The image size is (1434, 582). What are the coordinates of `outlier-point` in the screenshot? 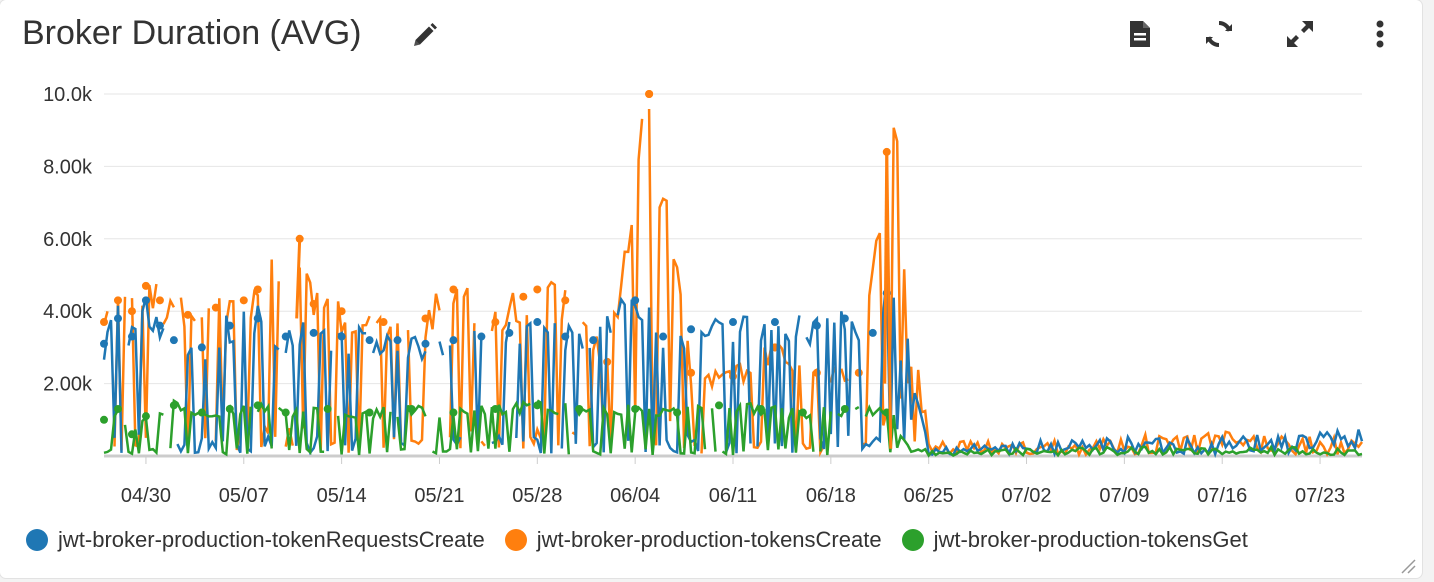 It's located at (649, 94).